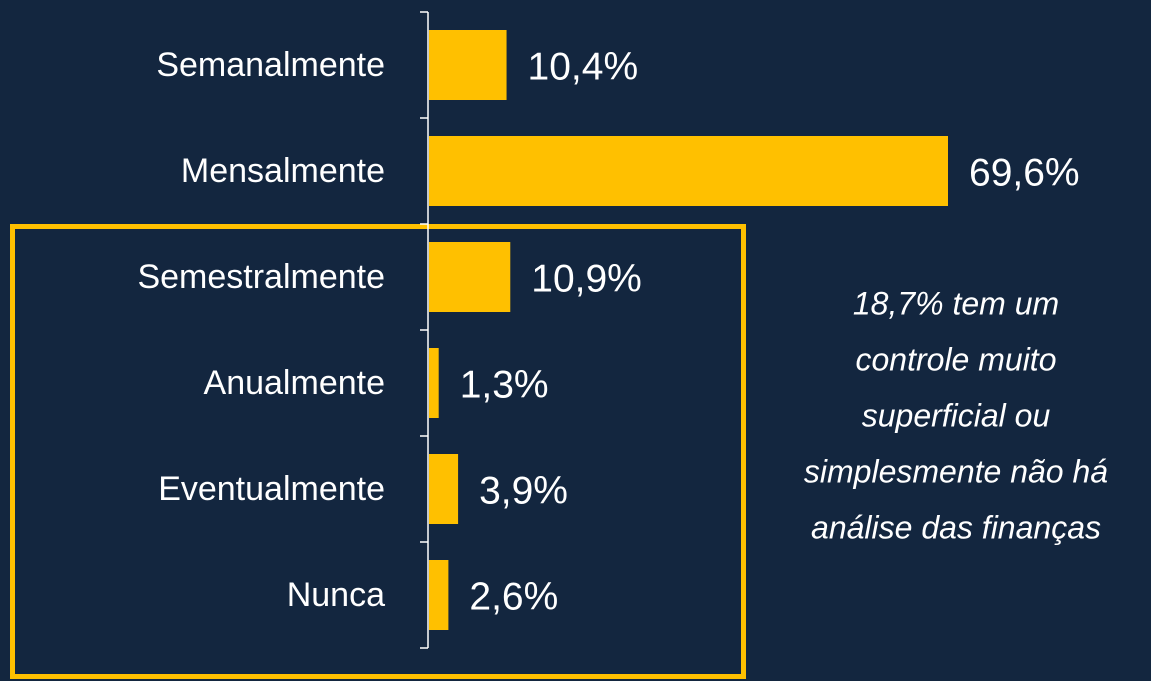  I want to click on value-label: 2,6%, so click(513, 596).